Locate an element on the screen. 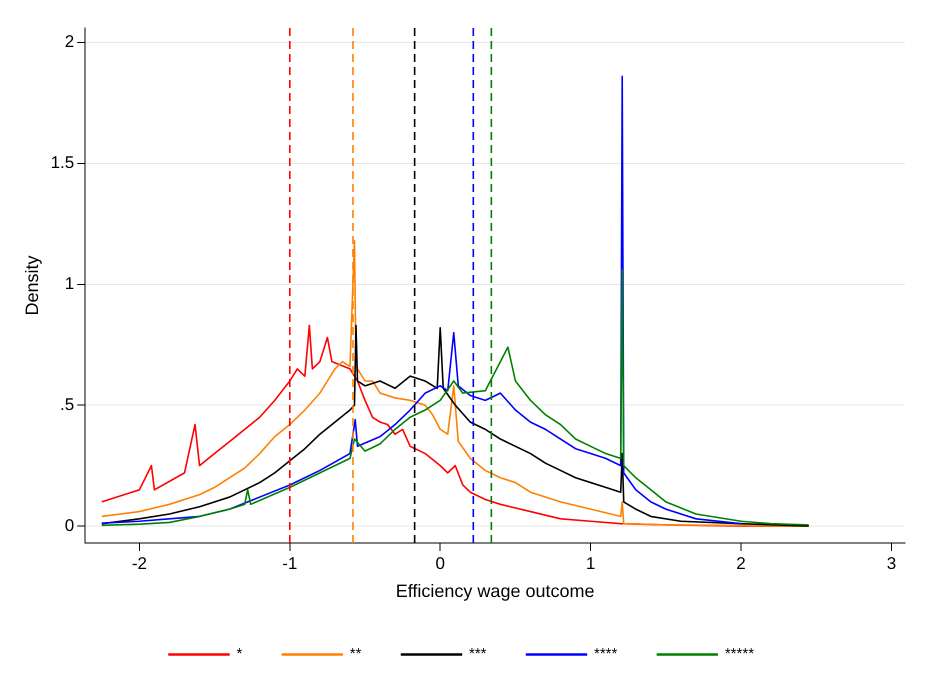  x-tick-label: 1 is located at coordinates (591, 563).